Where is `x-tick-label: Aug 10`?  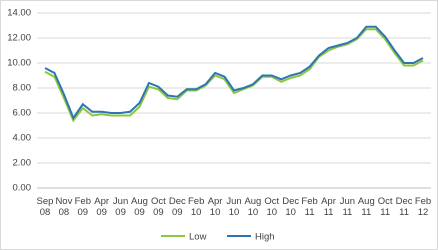 x-tick-label: Aug 10 is located at coordinates (253, 207).